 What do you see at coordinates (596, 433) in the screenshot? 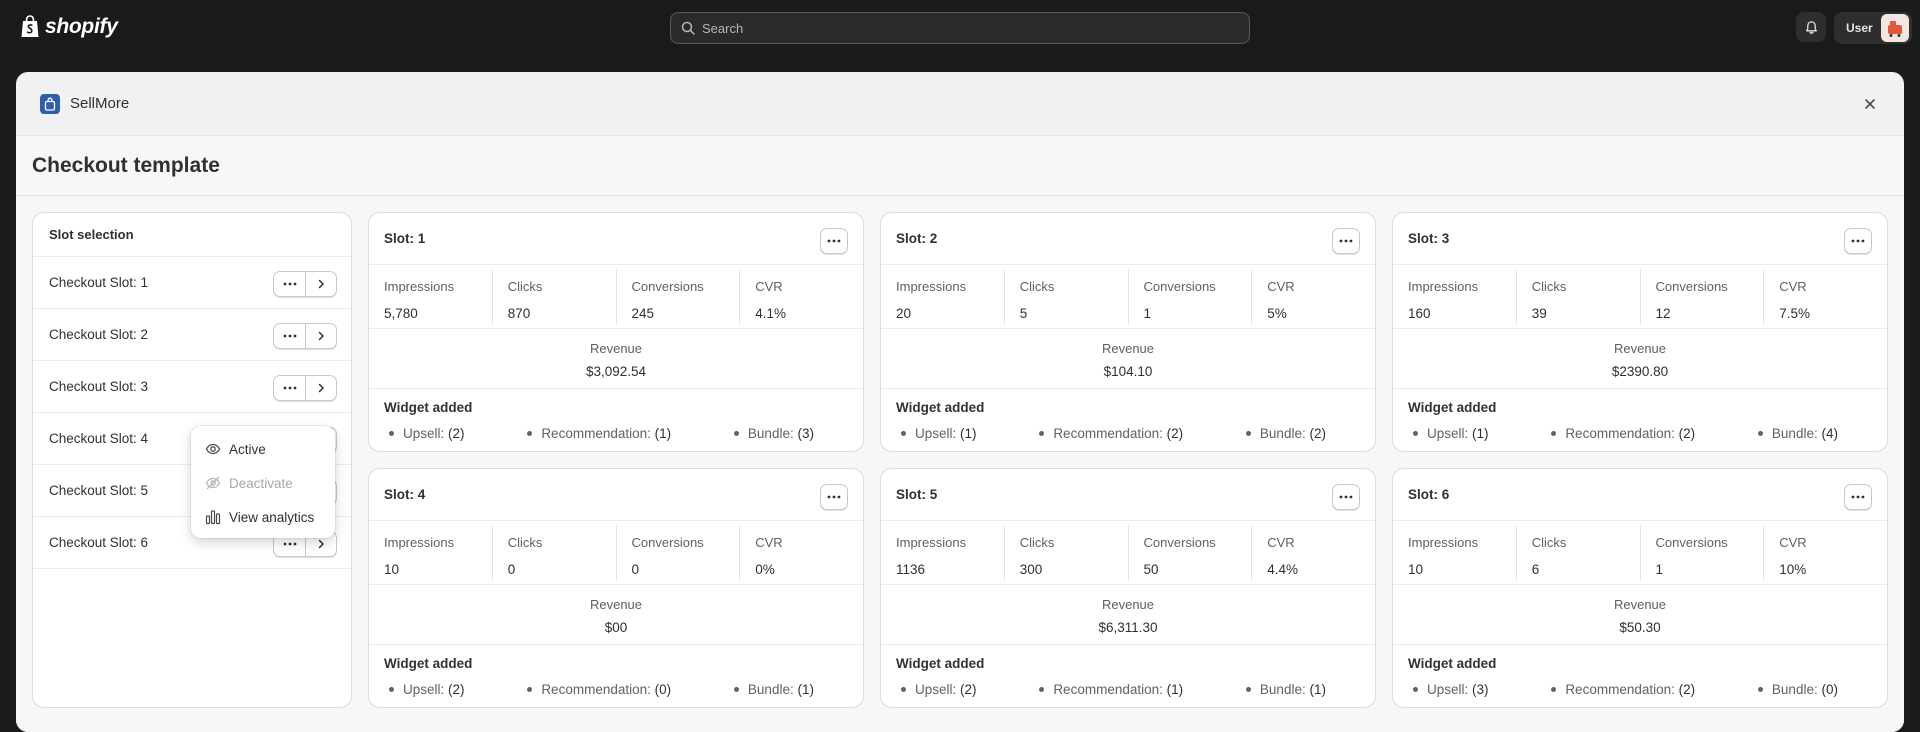
I see `widget-label: Recommendation:` at bounding box center [596, 433].